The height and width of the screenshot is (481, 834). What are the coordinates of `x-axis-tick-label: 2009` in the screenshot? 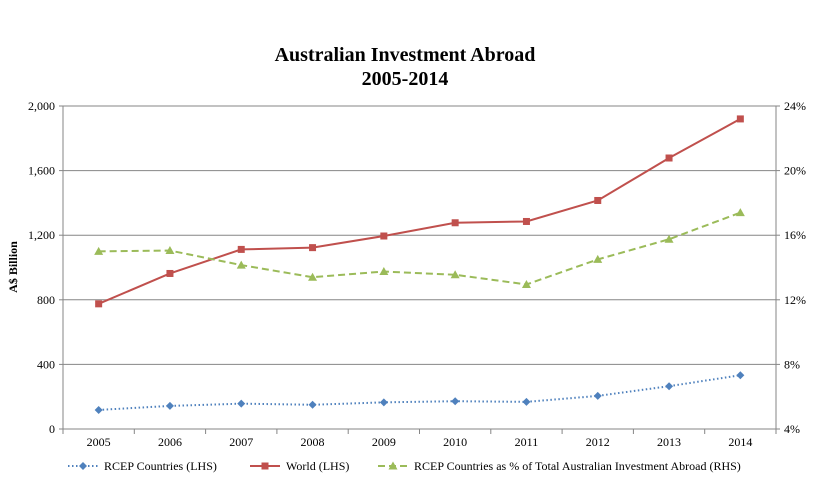 It's located at (384, 442).